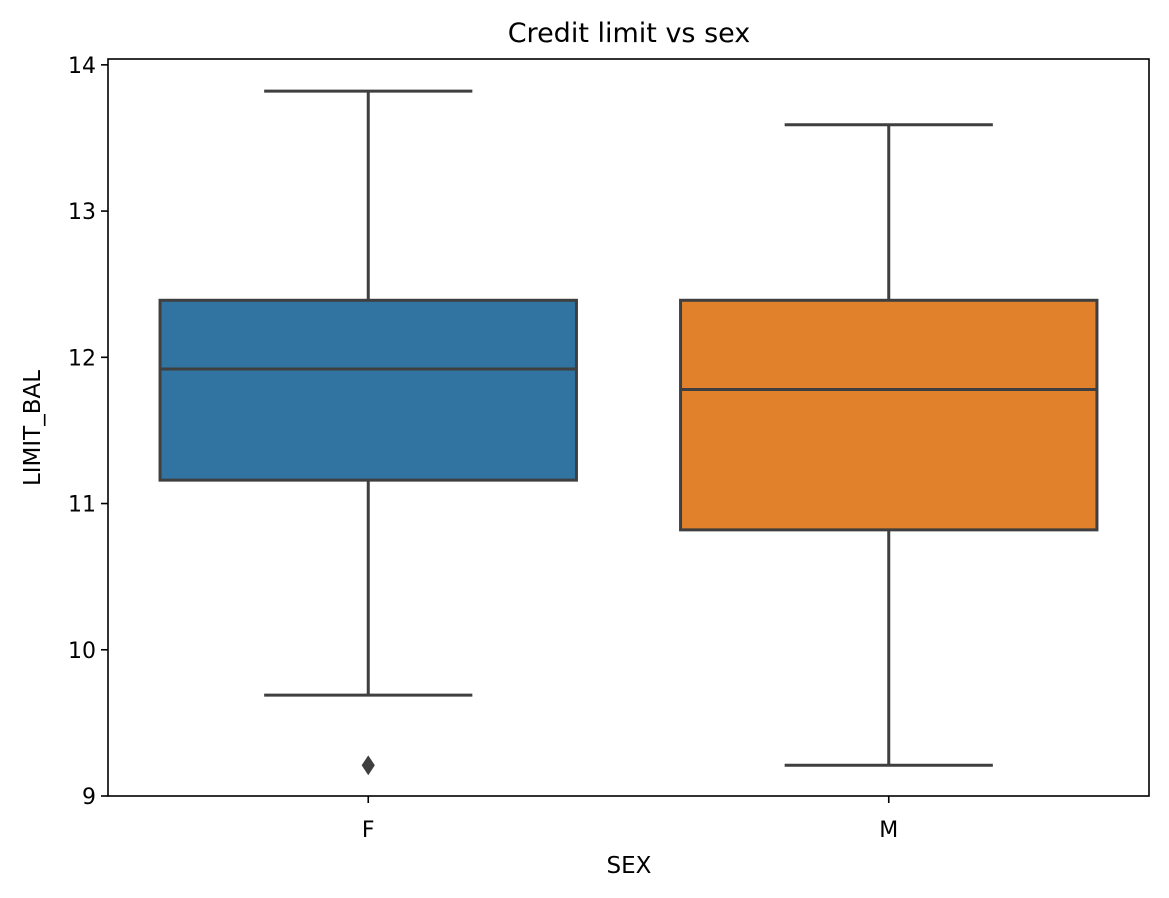 The width and height of the screenshot is (1169, 898). Describe the element at coordinates (82, 505) in the screenshot. I see `y-tick-label: 11` at that location.